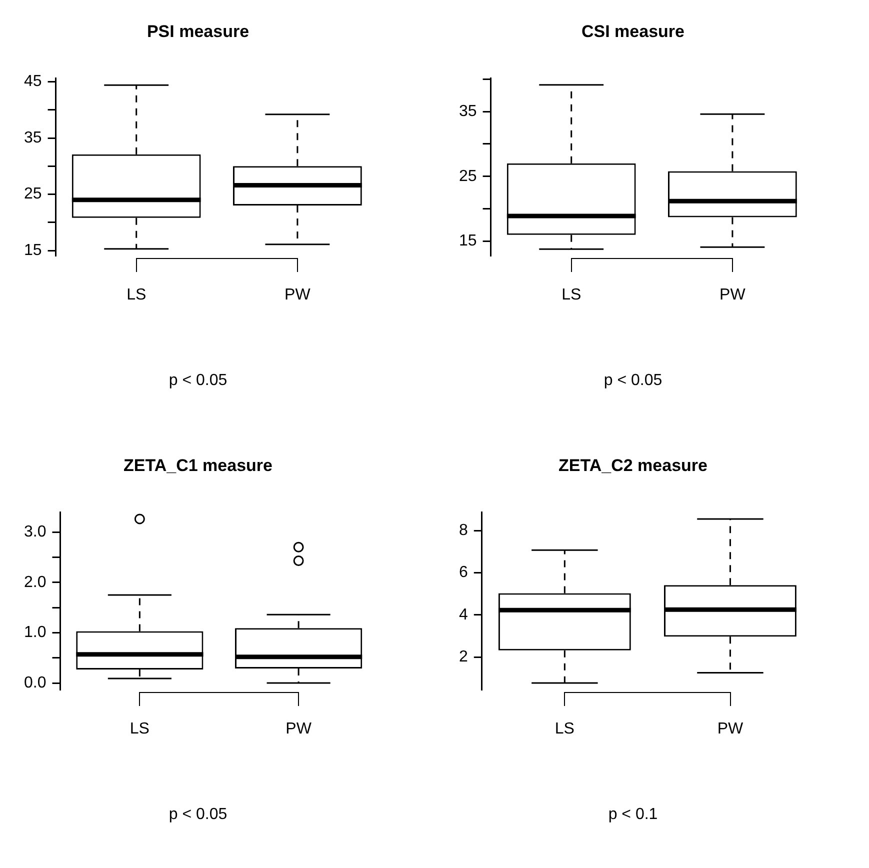 The image size is (869, 868). I want to click on y-tick-label: 2.0, so click(35, 582).